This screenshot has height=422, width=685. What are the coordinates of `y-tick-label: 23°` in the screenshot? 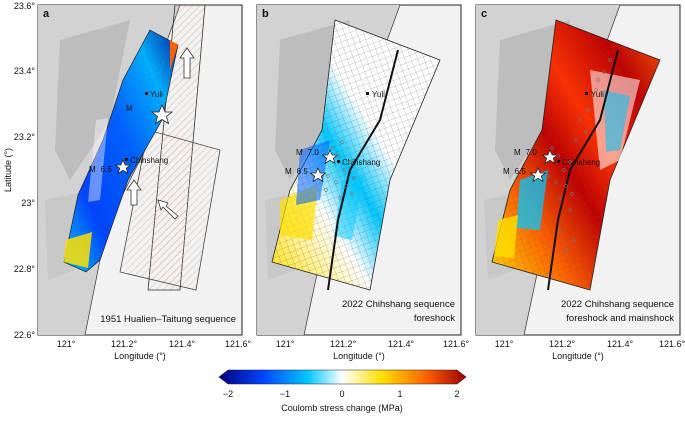 It's located at (28, 203).